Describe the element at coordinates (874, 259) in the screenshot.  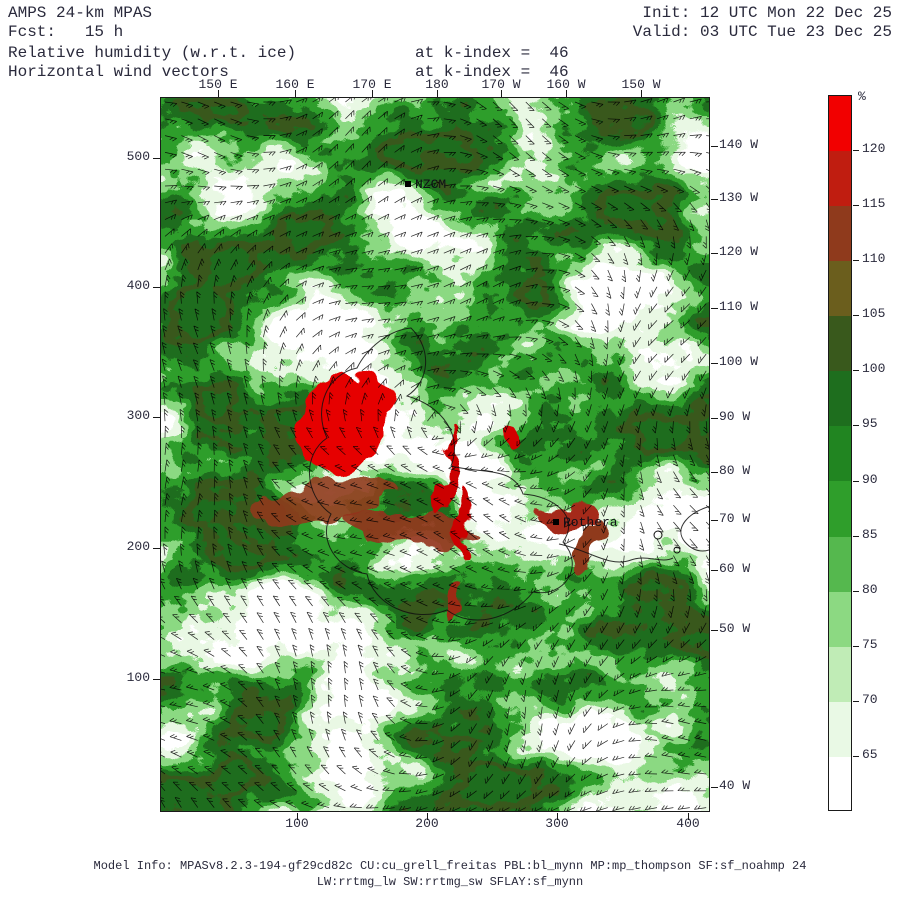
I see `colorbar-tick-label: 110` at that location.